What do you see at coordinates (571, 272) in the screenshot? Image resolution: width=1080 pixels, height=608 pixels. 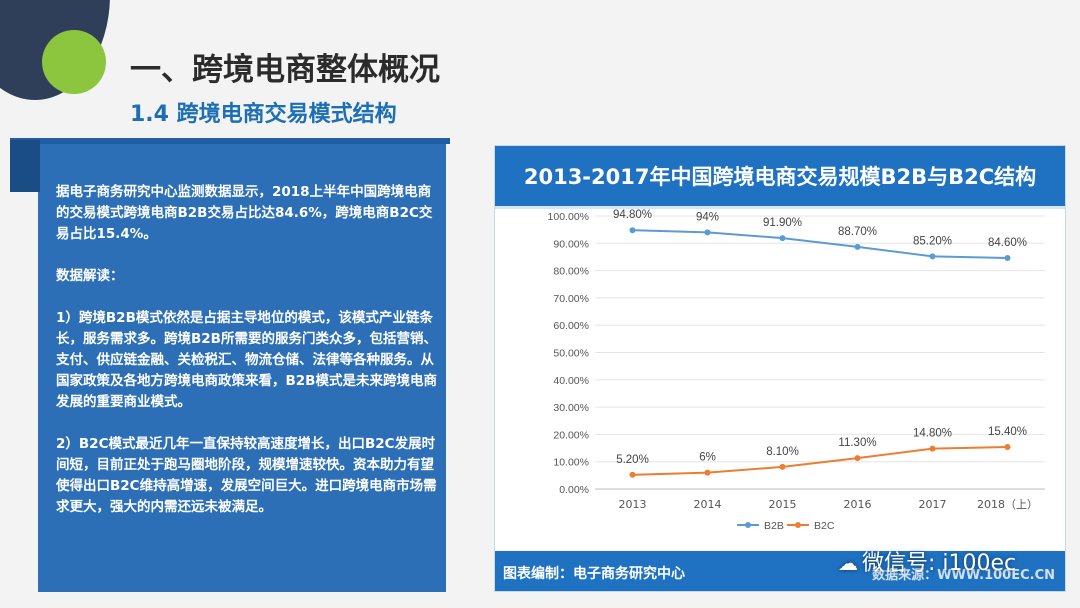 I see `y-tick-label: 80.00%` at bounding box center [571, 272].